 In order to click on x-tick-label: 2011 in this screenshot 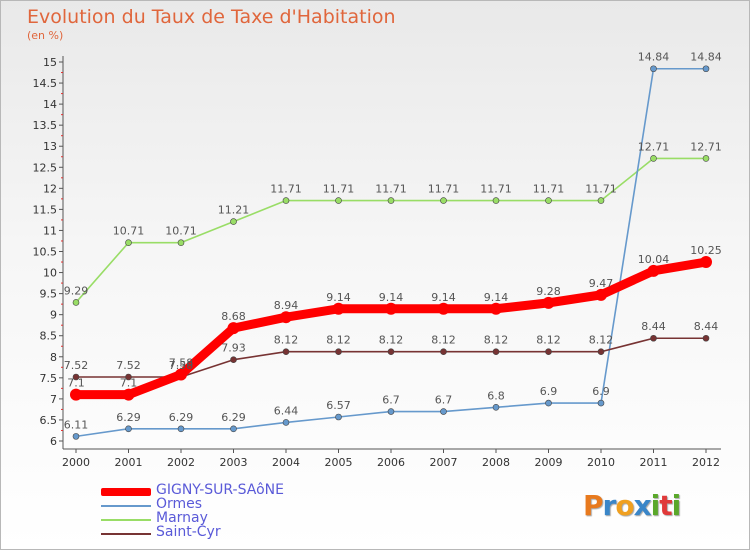, I will do `click(654, 462)`.